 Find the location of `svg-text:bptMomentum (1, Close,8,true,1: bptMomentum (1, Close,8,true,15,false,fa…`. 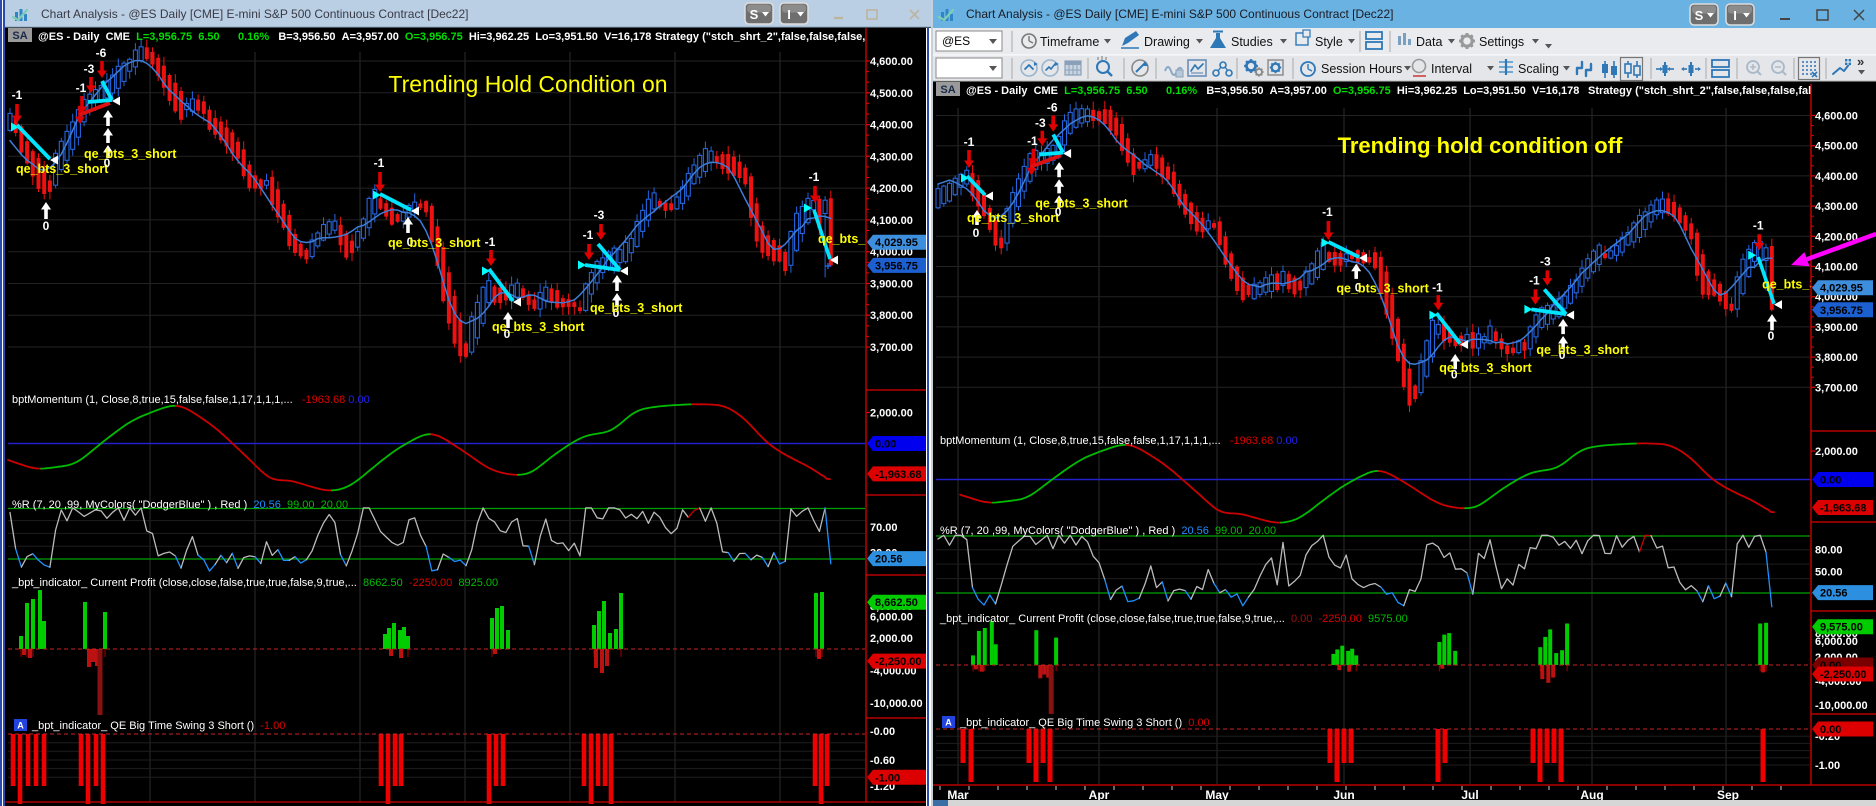

svg-text:bptMomentum (1, Close,8,true,1: bptMomentum (1, Close,8,true,15,false,fa… is located at coordinates (1119, 441).